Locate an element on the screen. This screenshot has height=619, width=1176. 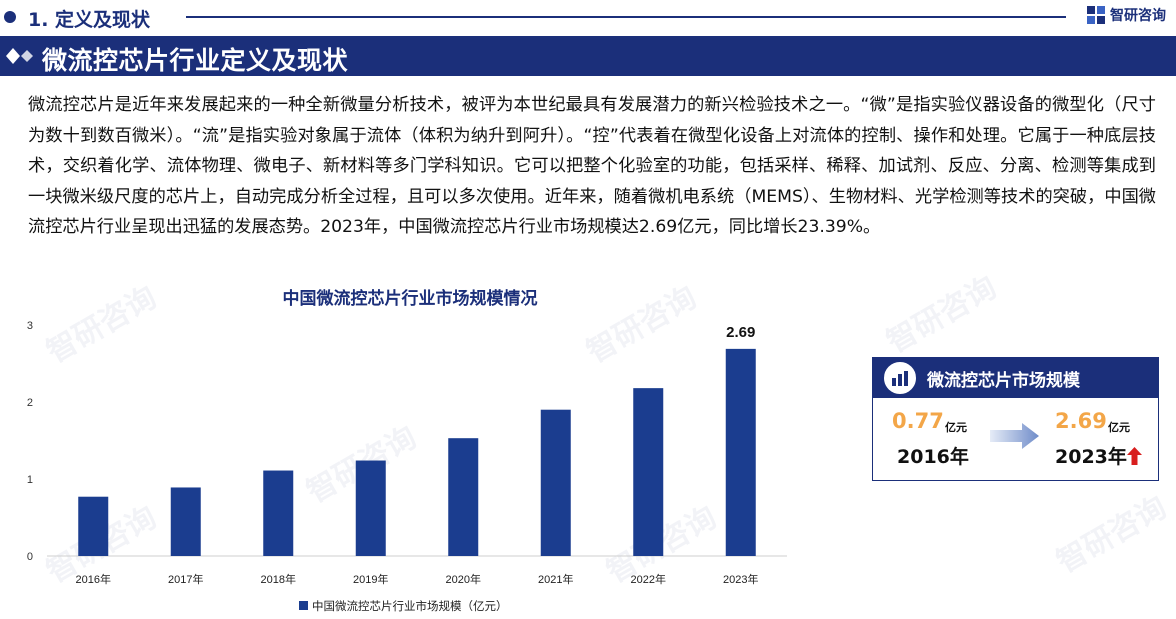
top-header: 1. 定义及现状 智研咨询 is located at coordinates (588, 17).